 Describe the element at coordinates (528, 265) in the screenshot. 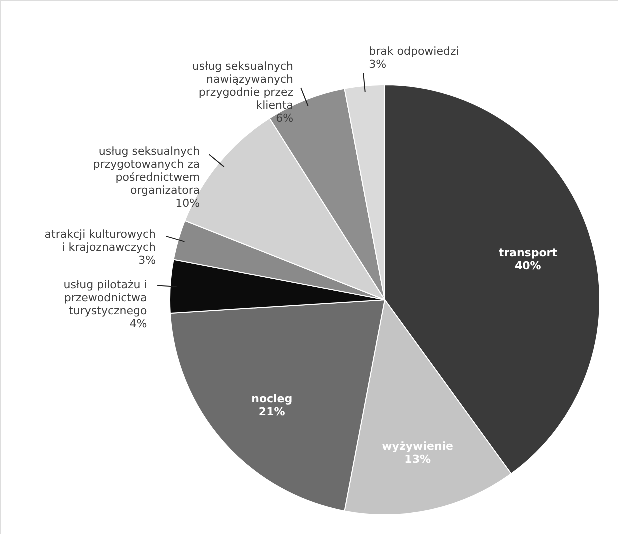

I see `data-label: 40%` at that location.